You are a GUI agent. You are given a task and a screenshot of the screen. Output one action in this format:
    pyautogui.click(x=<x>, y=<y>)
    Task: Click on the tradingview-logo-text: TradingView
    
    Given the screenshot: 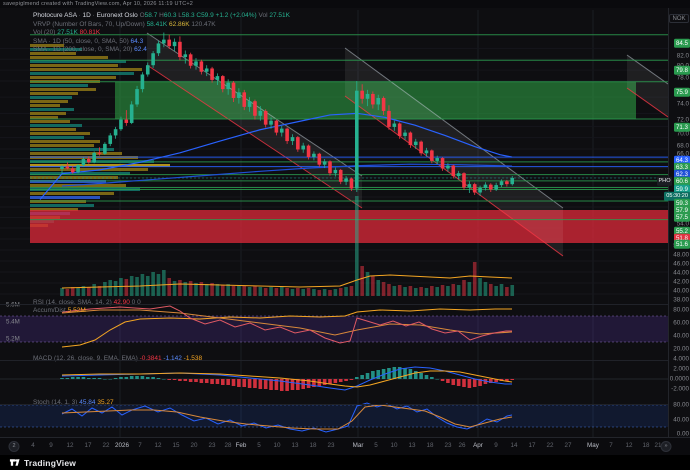 What is the action you would take?
    pyautogui.click(x=50, y=462)
    